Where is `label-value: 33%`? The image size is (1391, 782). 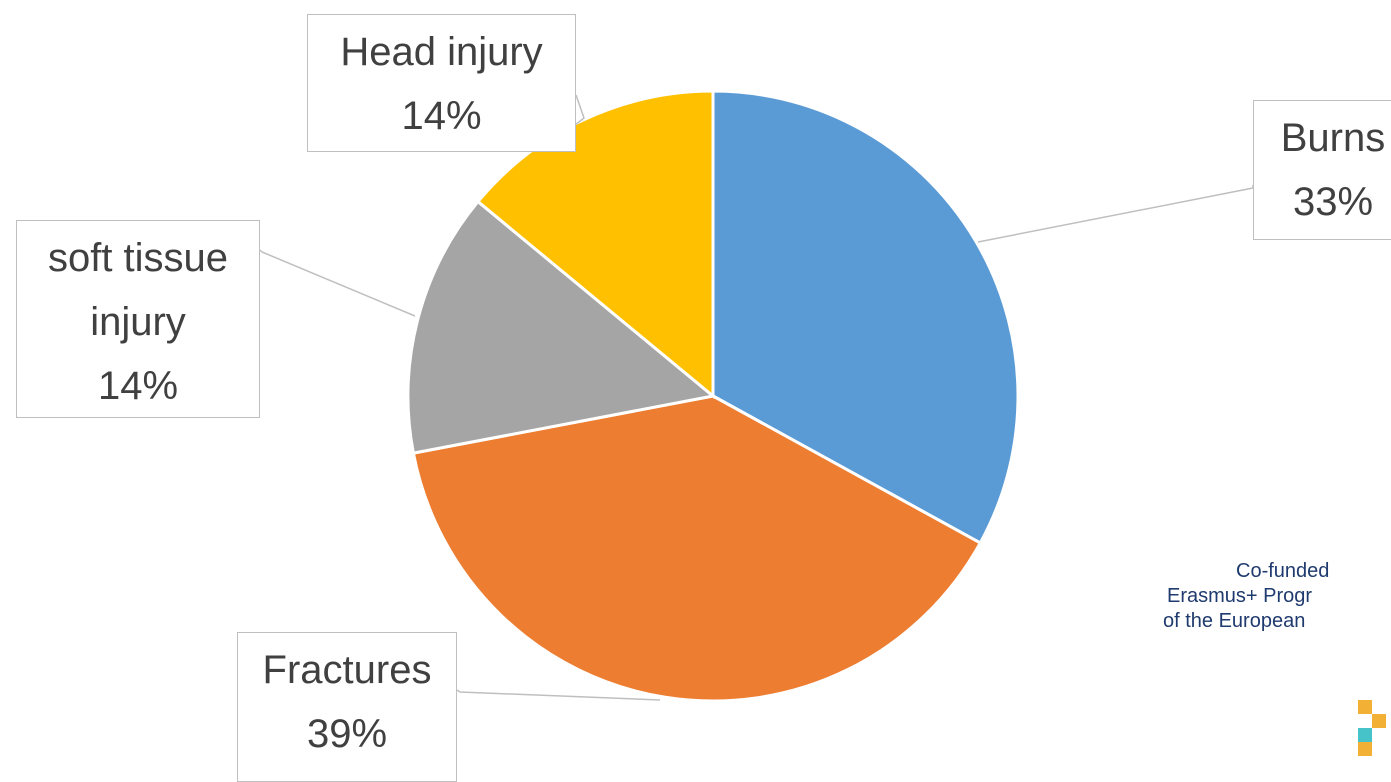 label-value: 33% is located at coordinates (1333, 202).